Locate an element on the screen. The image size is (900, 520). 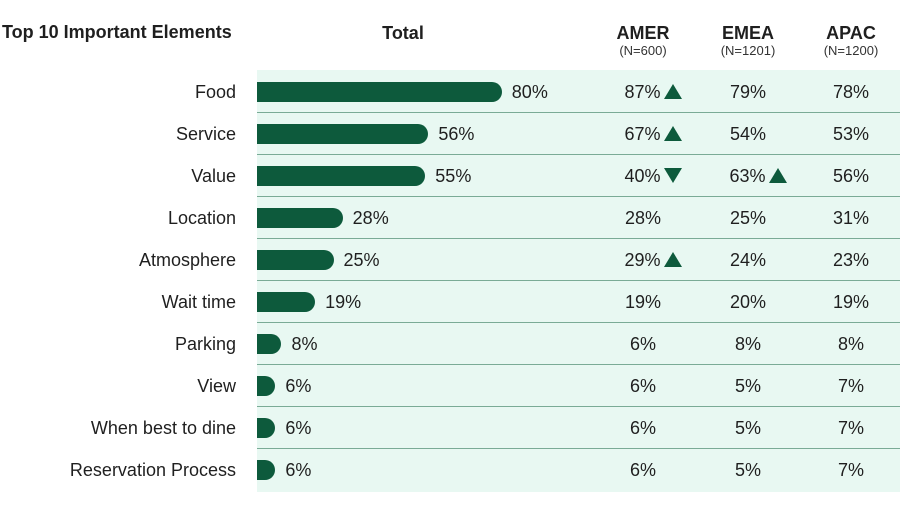
column-header-total: Total is located at coordinates (403, 33).